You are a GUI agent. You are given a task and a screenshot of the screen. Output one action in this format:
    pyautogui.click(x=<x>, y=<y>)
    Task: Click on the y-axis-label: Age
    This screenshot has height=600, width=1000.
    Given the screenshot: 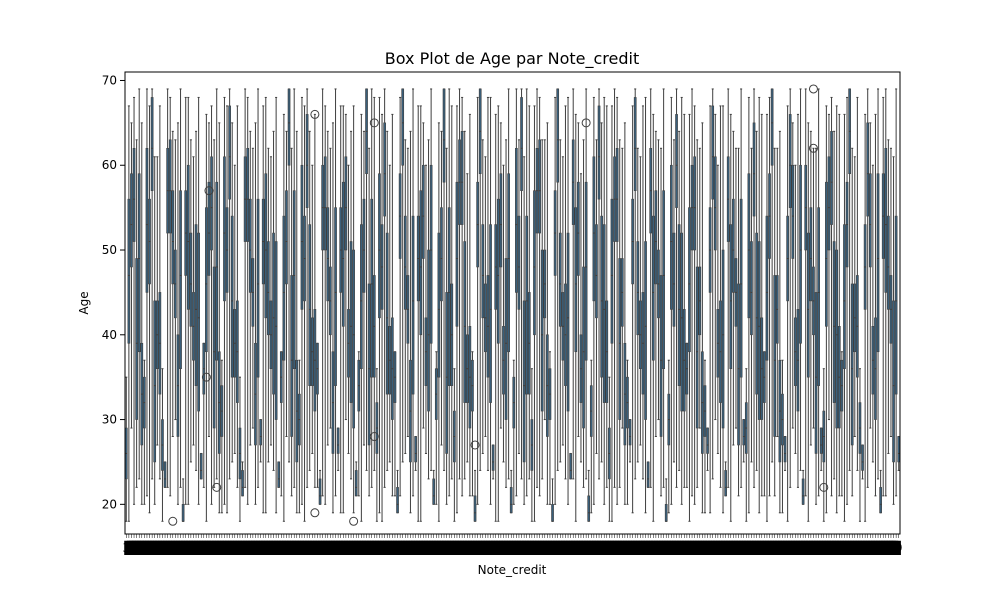 What is the action you would take?
    pyautogui.click(x=84, y=302)
    